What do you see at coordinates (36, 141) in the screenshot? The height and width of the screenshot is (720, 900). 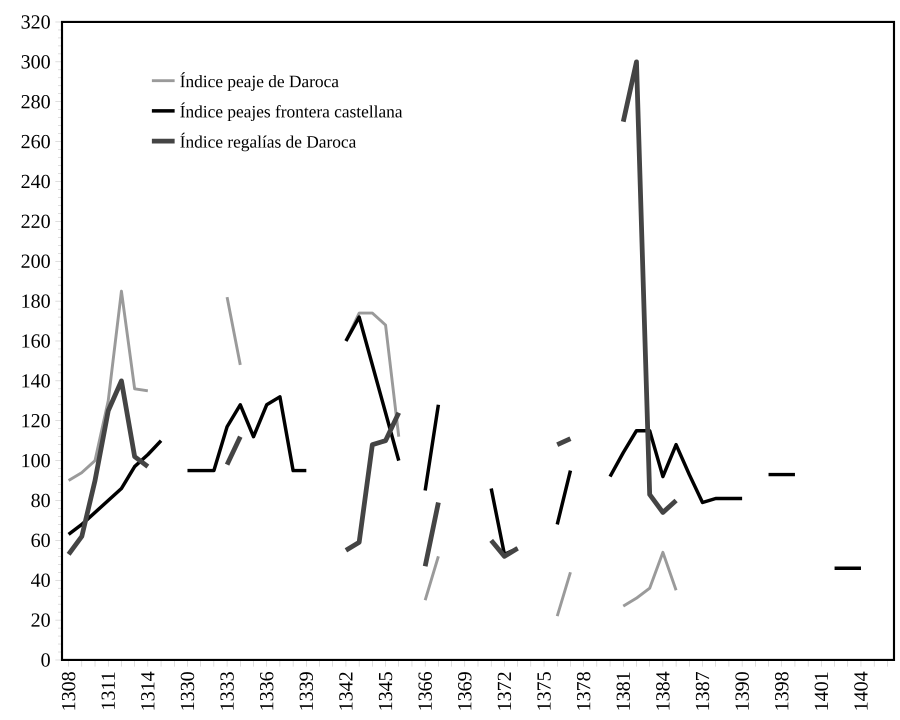 I see `y-tick-label: 260` at bounding box center [36, 141].